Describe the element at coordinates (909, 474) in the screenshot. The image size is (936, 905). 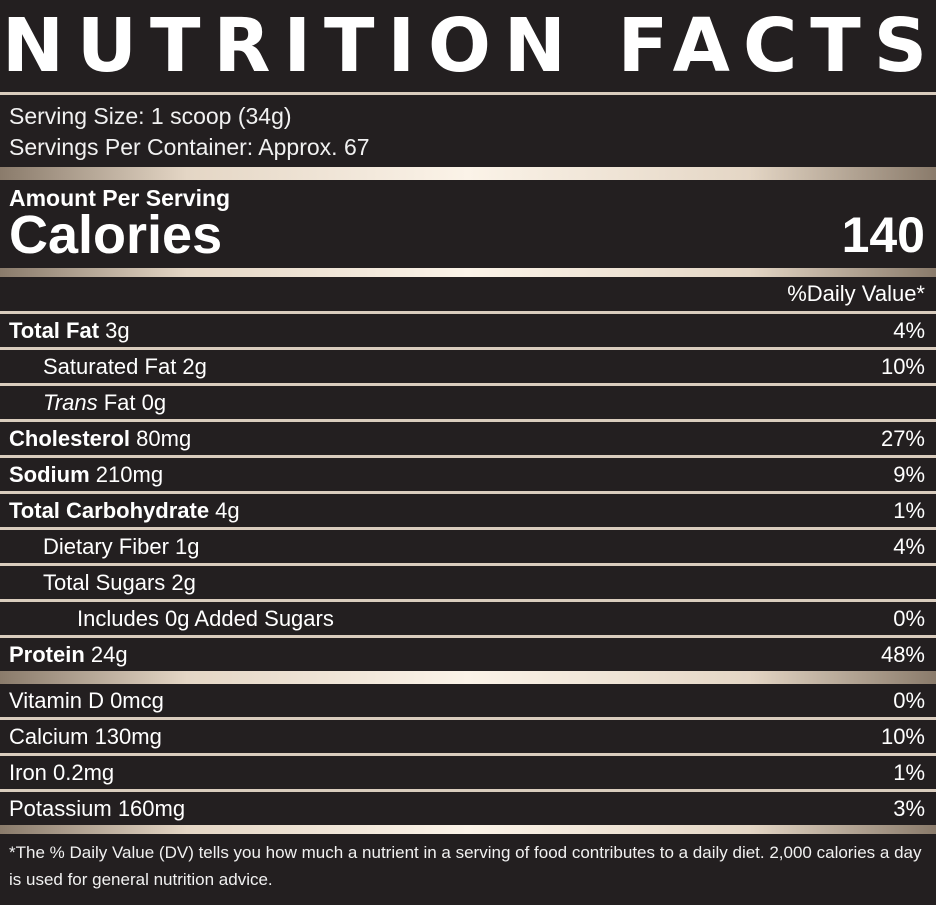
I see `nutrient-dv: 9%` at that location.